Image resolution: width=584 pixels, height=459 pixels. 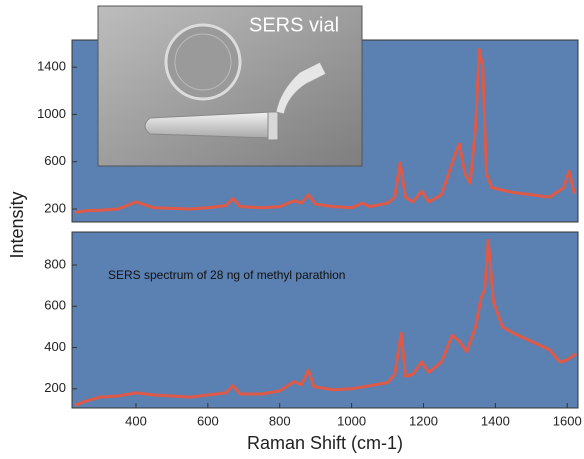 What do you see at coordinates (208, 125) in the screenshot?
I see `vial-body` at bounding box center [208, 125].